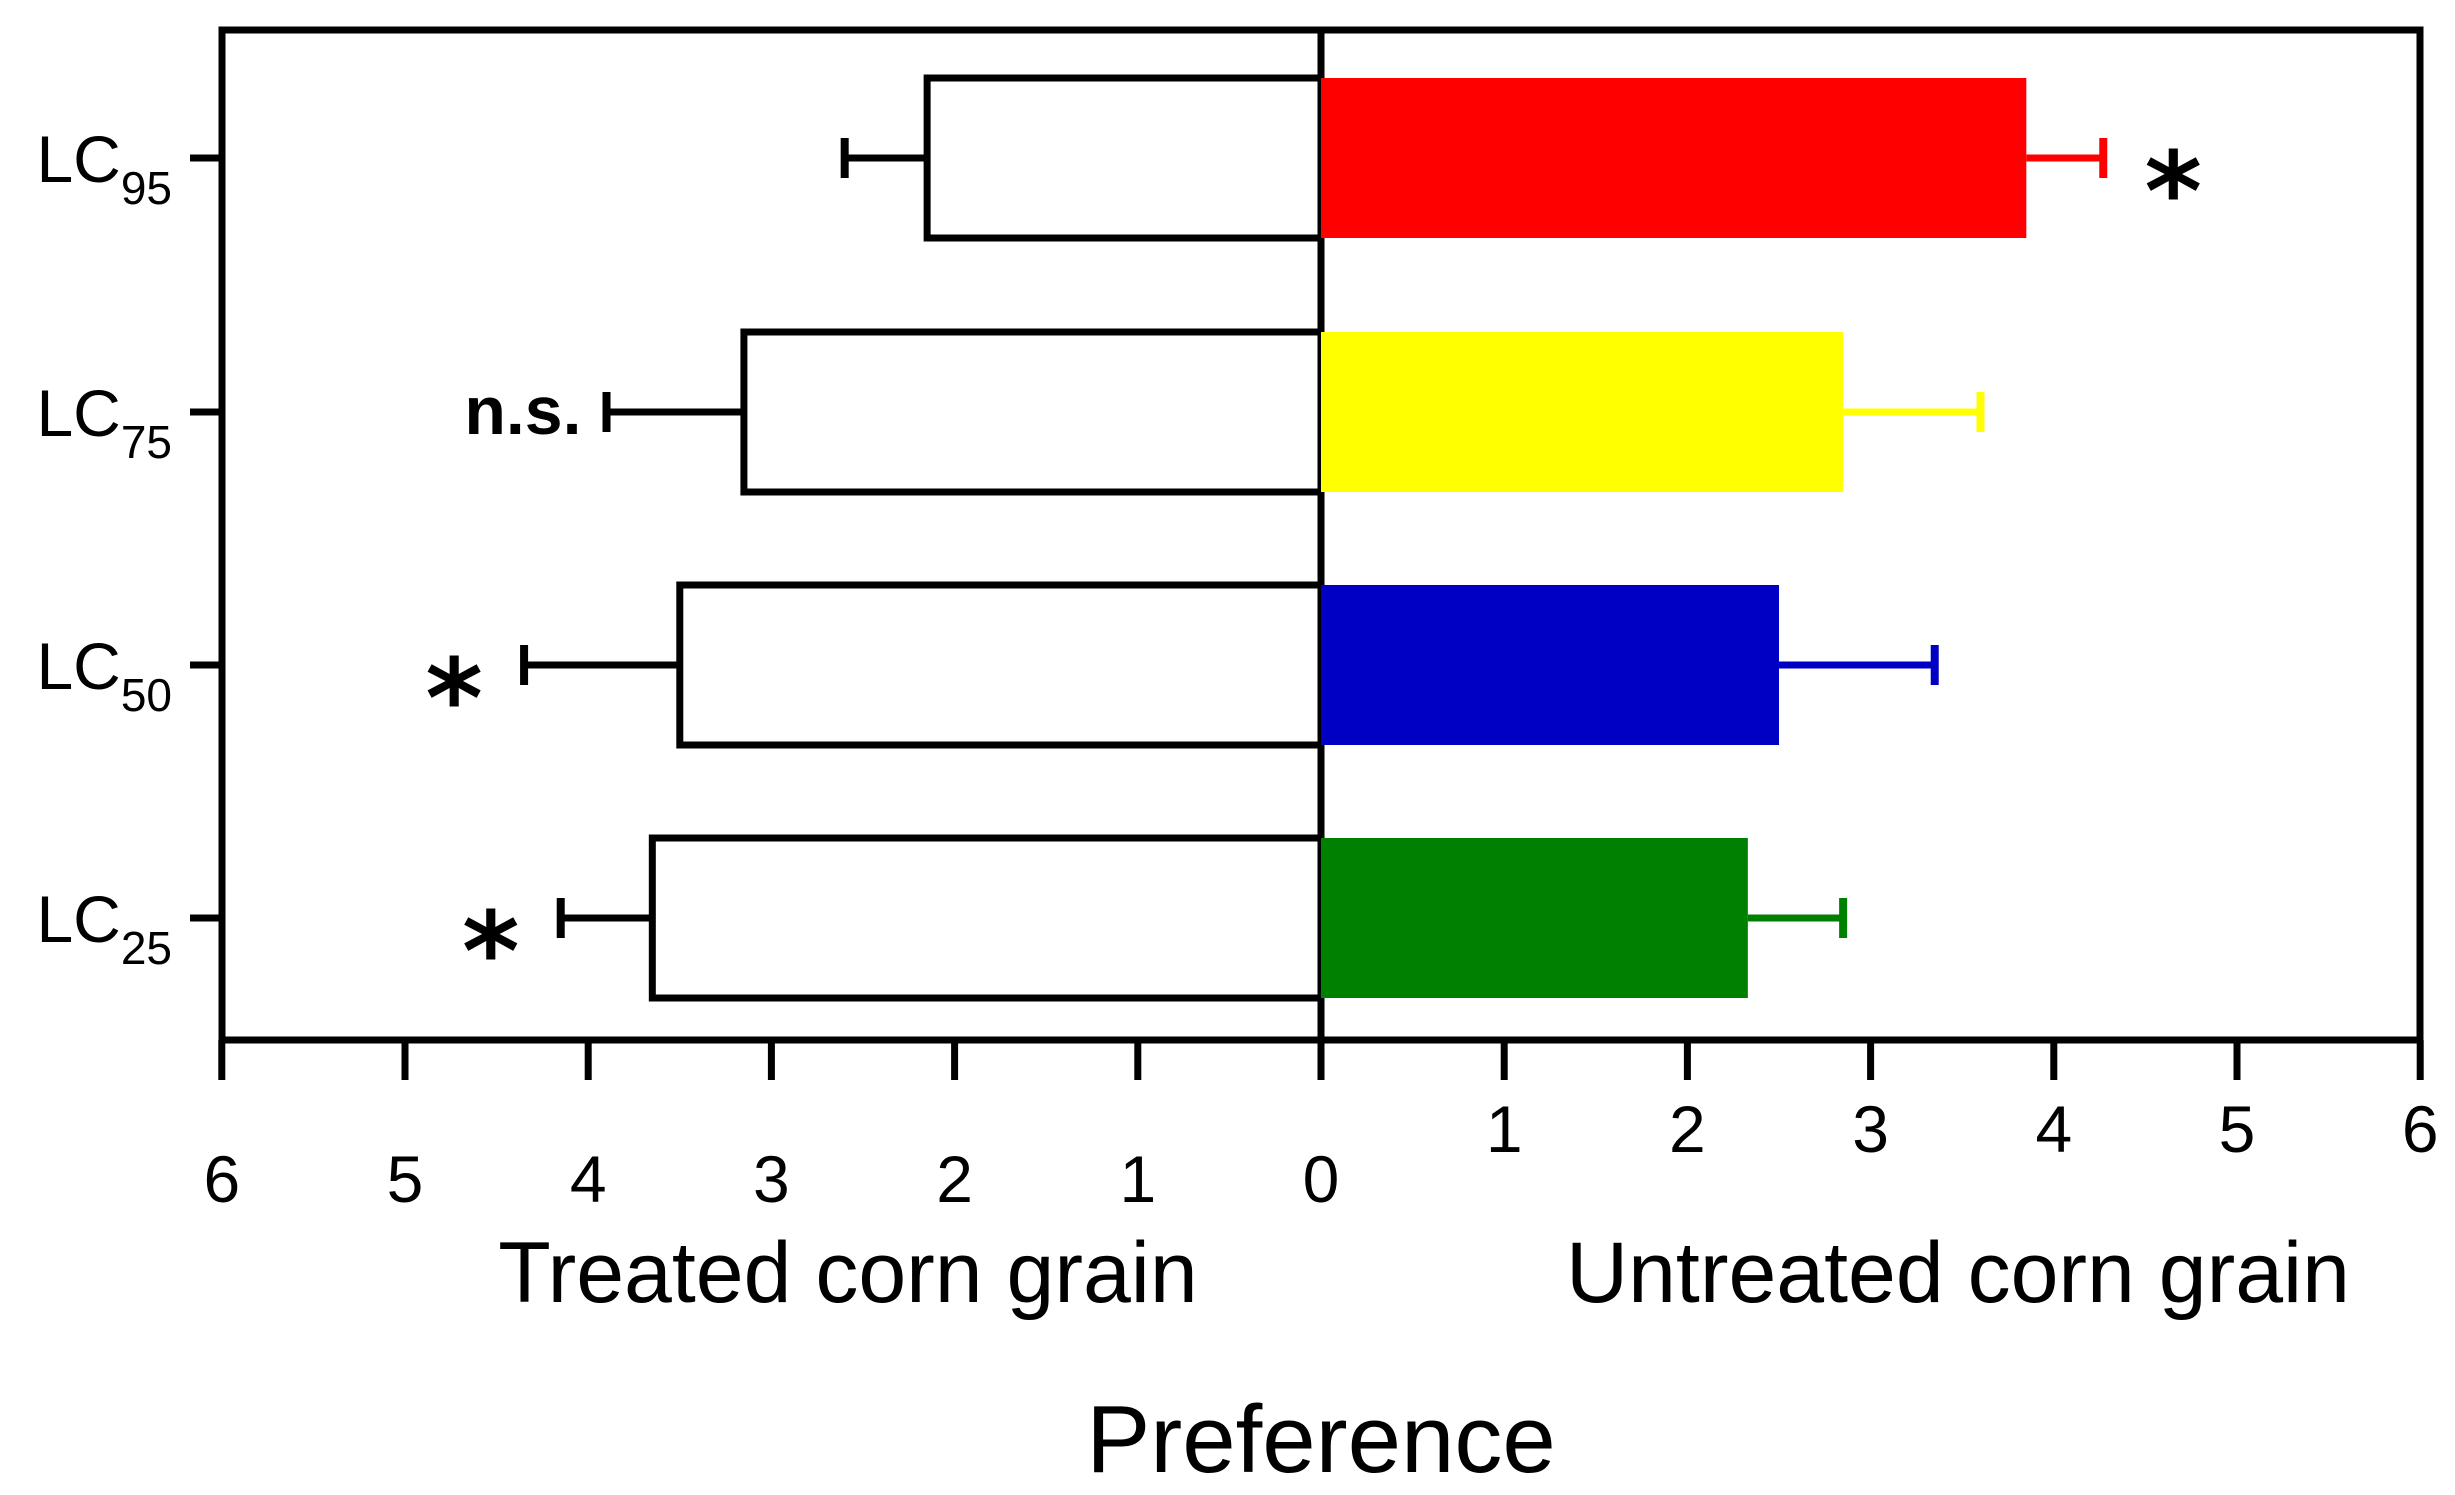  I want to click on category-label-50: LC50, so click(104, 675).